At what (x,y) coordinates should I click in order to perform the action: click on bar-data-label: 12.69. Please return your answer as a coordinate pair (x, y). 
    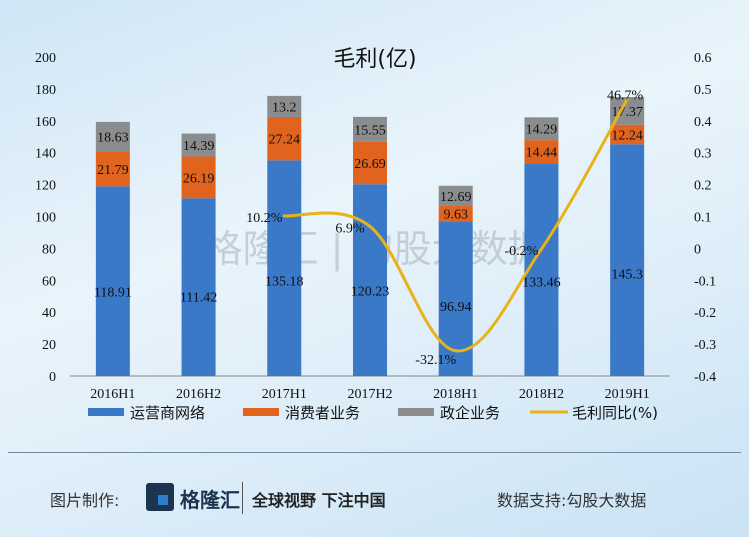
    Looking at the image, I should click on (456, 197).